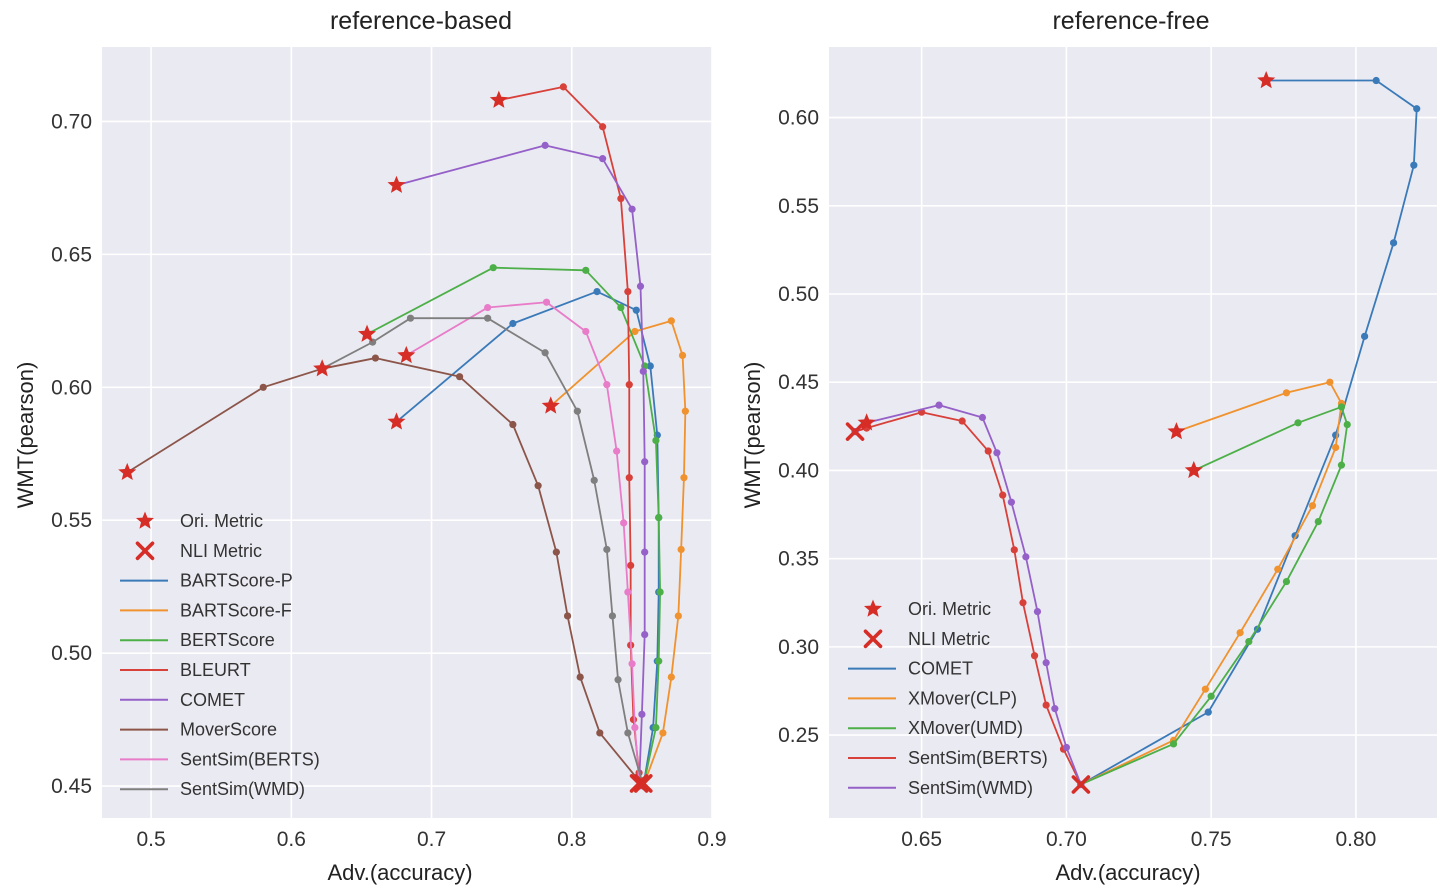  I want to click on legend-label: SentSim(BERTS), so click(250, 759).